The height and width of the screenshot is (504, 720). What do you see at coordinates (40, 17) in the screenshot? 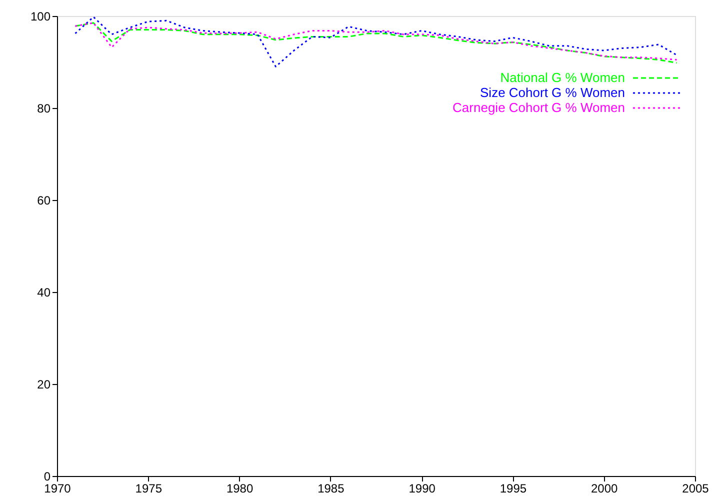
I see `y-tick-label: 100` at bounding box center [40, 17].